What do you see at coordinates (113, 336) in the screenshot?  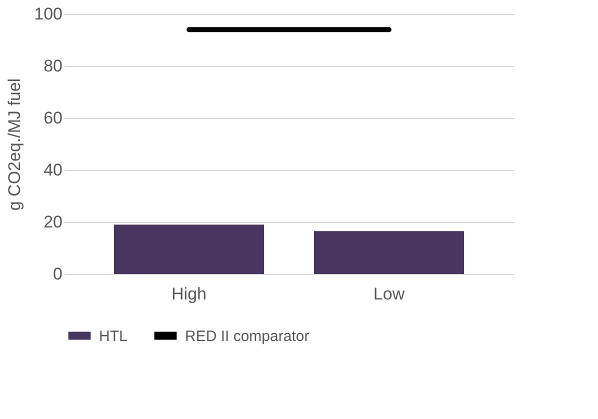 I see `legend-label: HTL` at bounding box center [113, 336].